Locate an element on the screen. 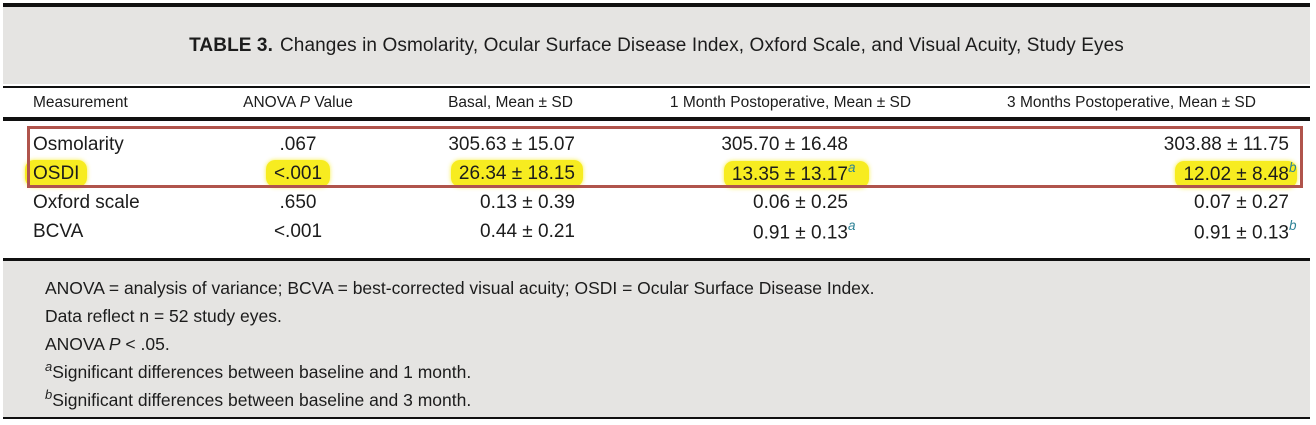 Image resolution: width=1316 pixels, height=425 pixels. cell-1-month: 305.70 ± 16.48 is located at coordinates (784, 144).